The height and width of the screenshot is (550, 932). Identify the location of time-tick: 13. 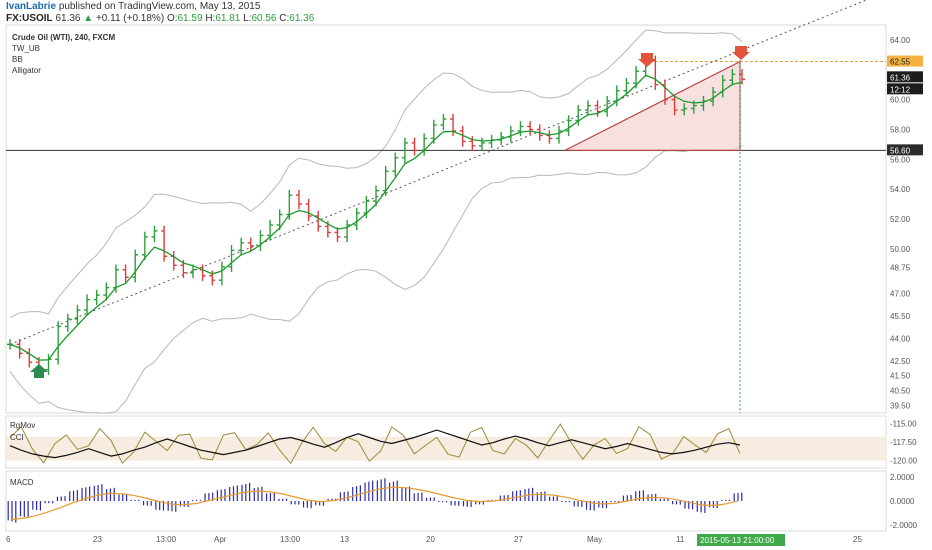
(344, 539).